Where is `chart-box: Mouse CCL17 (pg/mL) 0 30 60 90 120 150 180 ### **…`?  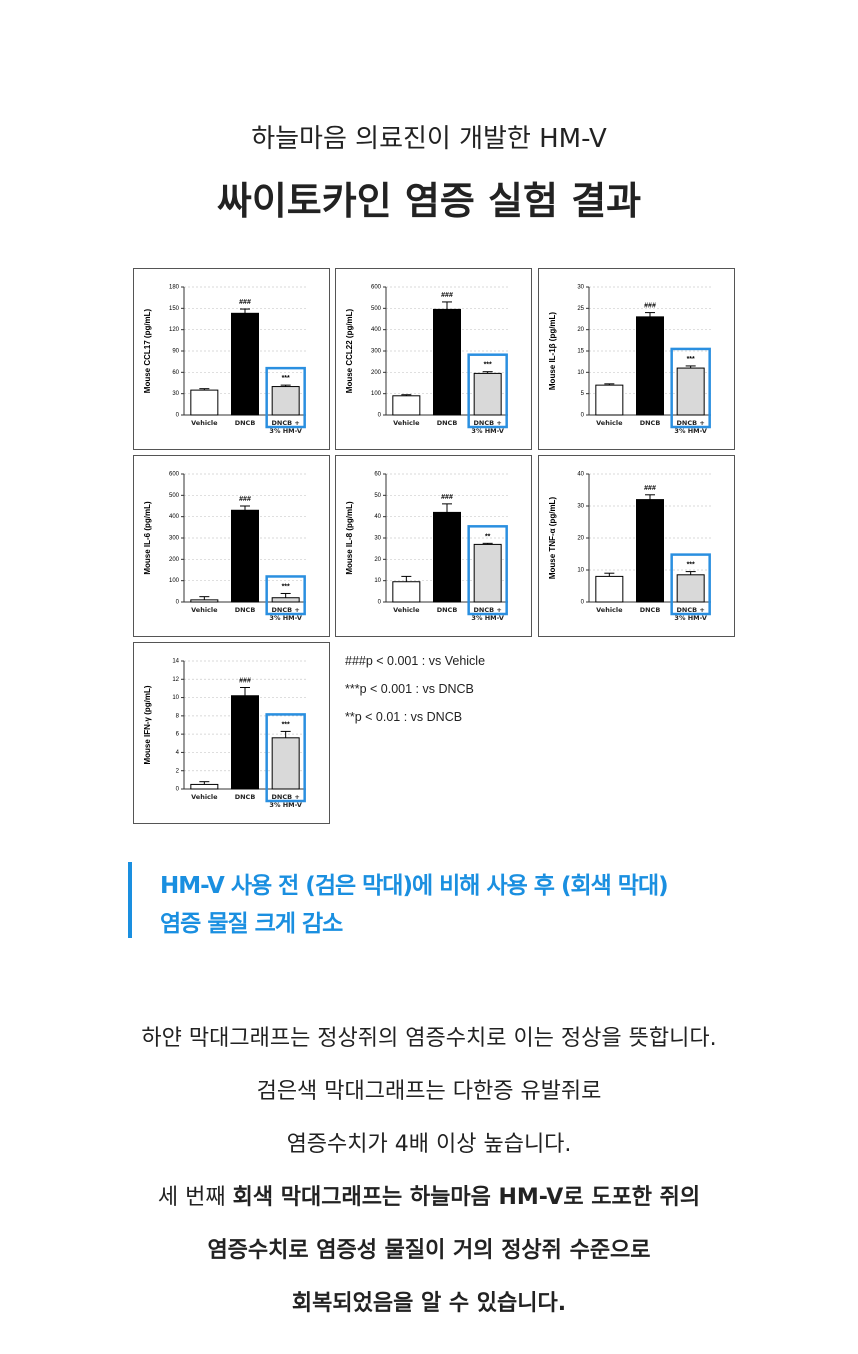
chart-box: Mouse CCL17 (pg/mL) 0 30 60 90 120 150 180 ### **… is located at coordinates (231, 359).